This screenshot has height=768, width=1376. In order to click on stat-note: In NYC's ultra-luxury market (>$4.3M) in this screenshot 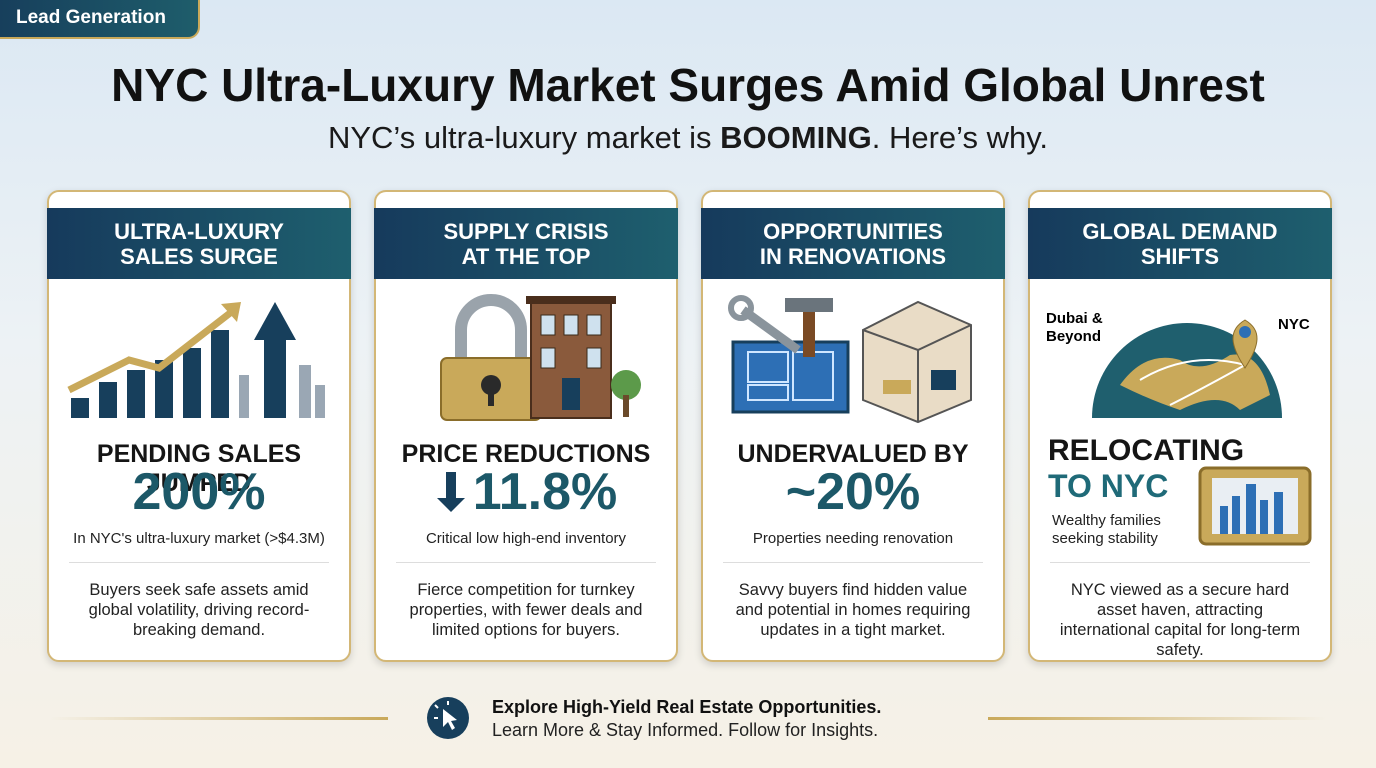, I will do `click(199, 538)`.